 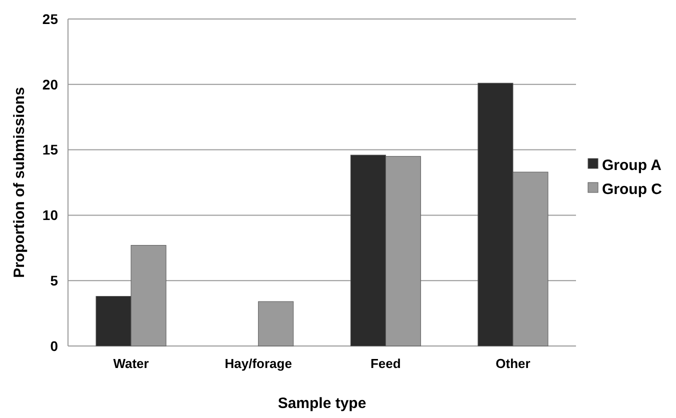 I want to click on legend-label: Group A, so click(x=632, y=165).